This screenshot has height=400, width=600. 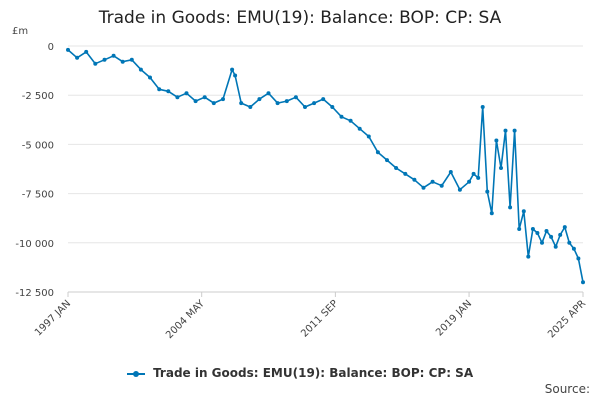 I want to click on source-label: Source:, so click(x=567, y=389).